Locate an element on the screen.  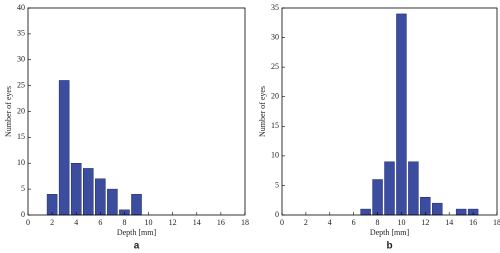
panel-caption: a is located at coordinates (137, 246).